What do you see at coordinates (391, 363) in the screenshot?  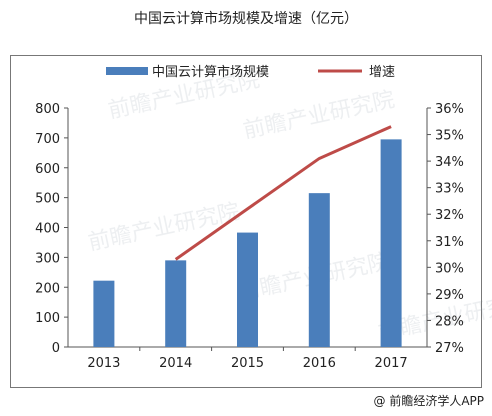 I see `x-tick-label: 2017` at bounding box center [391, 363].